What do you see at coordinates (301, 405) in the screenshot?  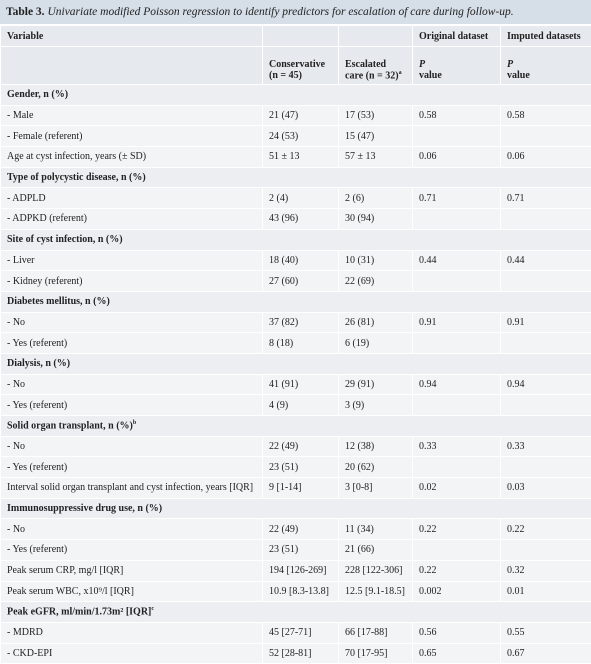 I see `value-cell: 4 (9)` at bounding box center [301, 405].